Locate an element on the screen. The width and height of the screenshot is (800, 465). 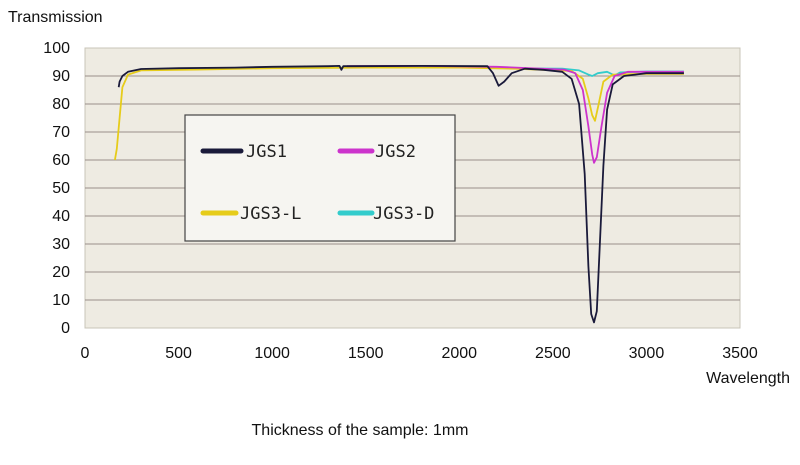
x-tick-0: 0 is located at coordinates (85, 353).